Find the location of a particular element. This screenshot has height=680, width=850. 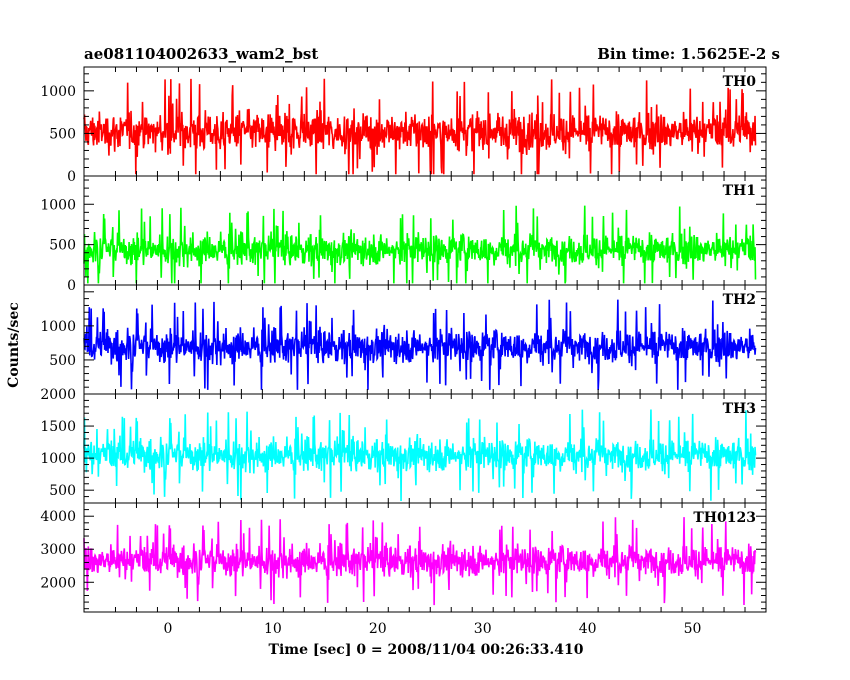

x-tick-label: 0 is located at coordinates (167, 629).